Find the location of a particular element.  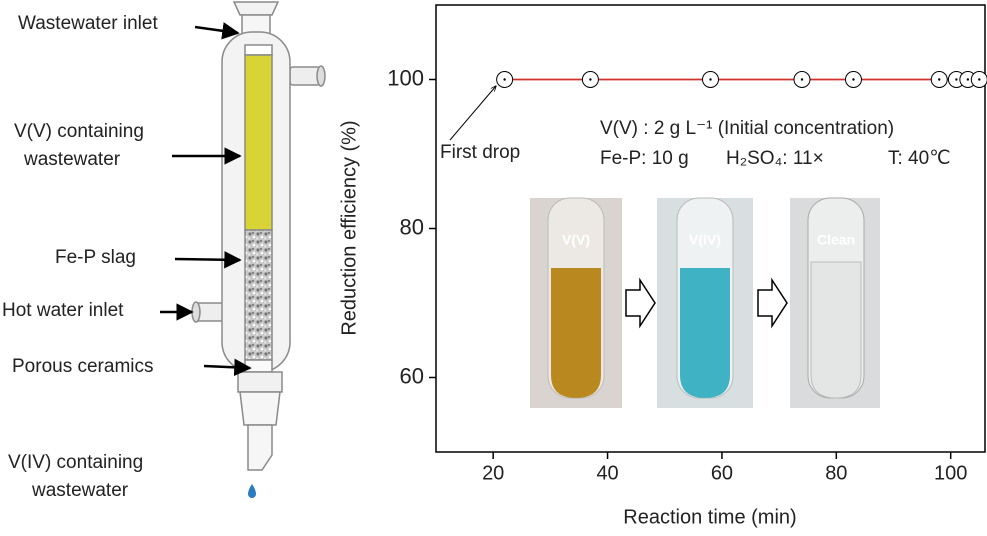

y-axis-title: Reduction efficiency (%) is located at coordinates (349, 227).